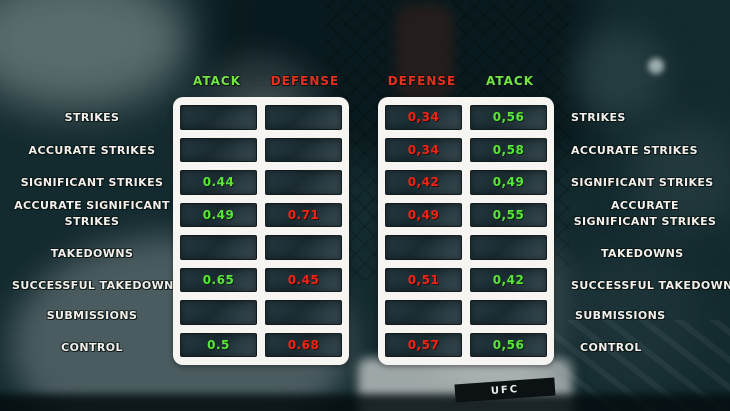 The width and height of the screenshot is (730, 411). I want to click on stat-cell: 0.65, so click(218, 279).